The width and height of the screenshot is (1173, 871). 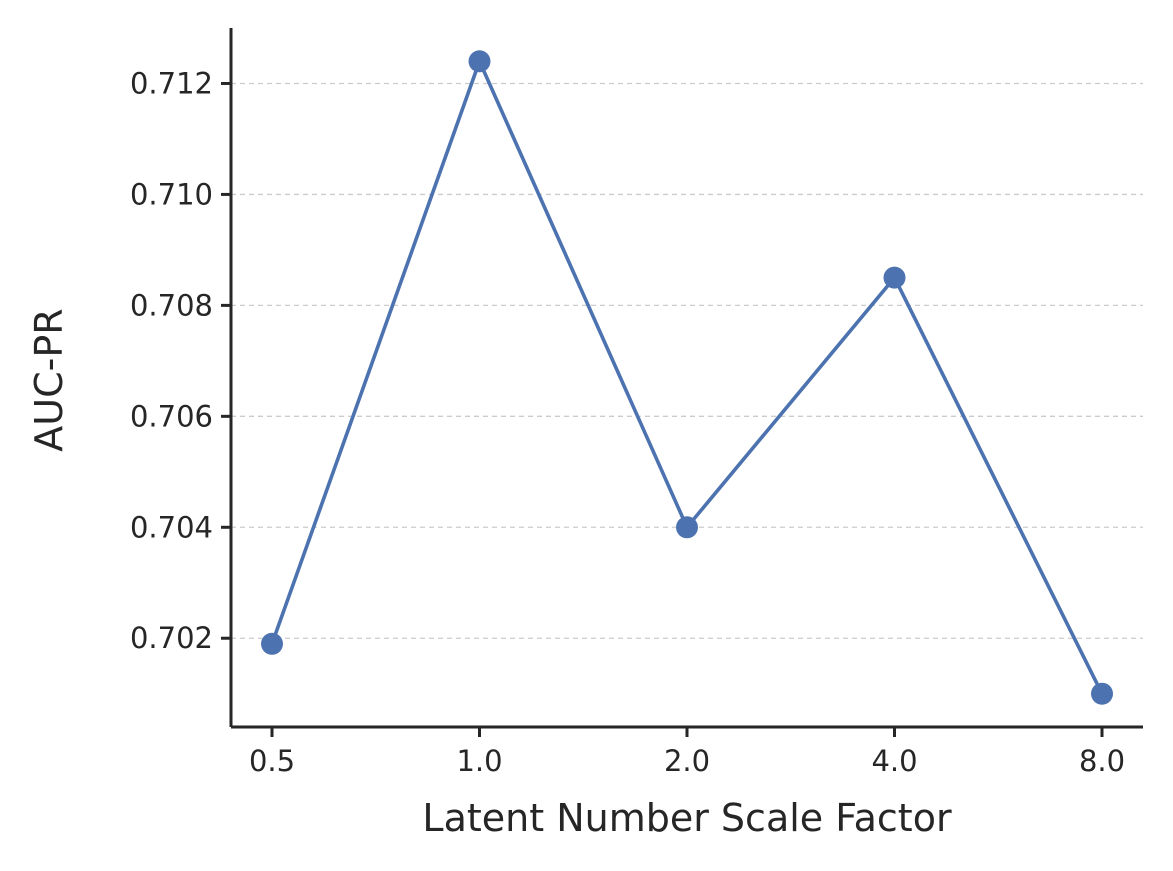 What do you see at coordinates (180, 360) in the screenshot?
I see `y-ticks: 0.702 0.704 0.706 0.708 0.710 0.712` at bounding box center [180, 360].